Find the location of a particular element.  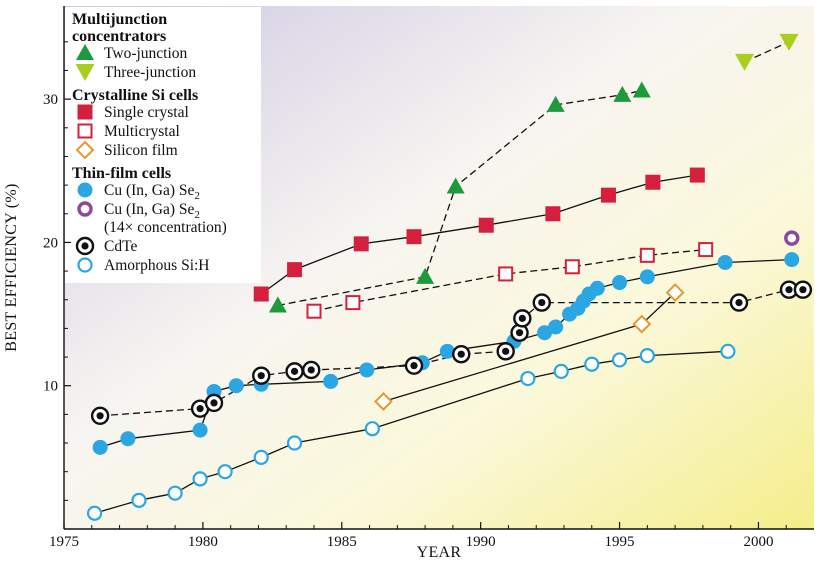

legend-label-asi: Amorphous Si:H is located at coordinates (157, 265).